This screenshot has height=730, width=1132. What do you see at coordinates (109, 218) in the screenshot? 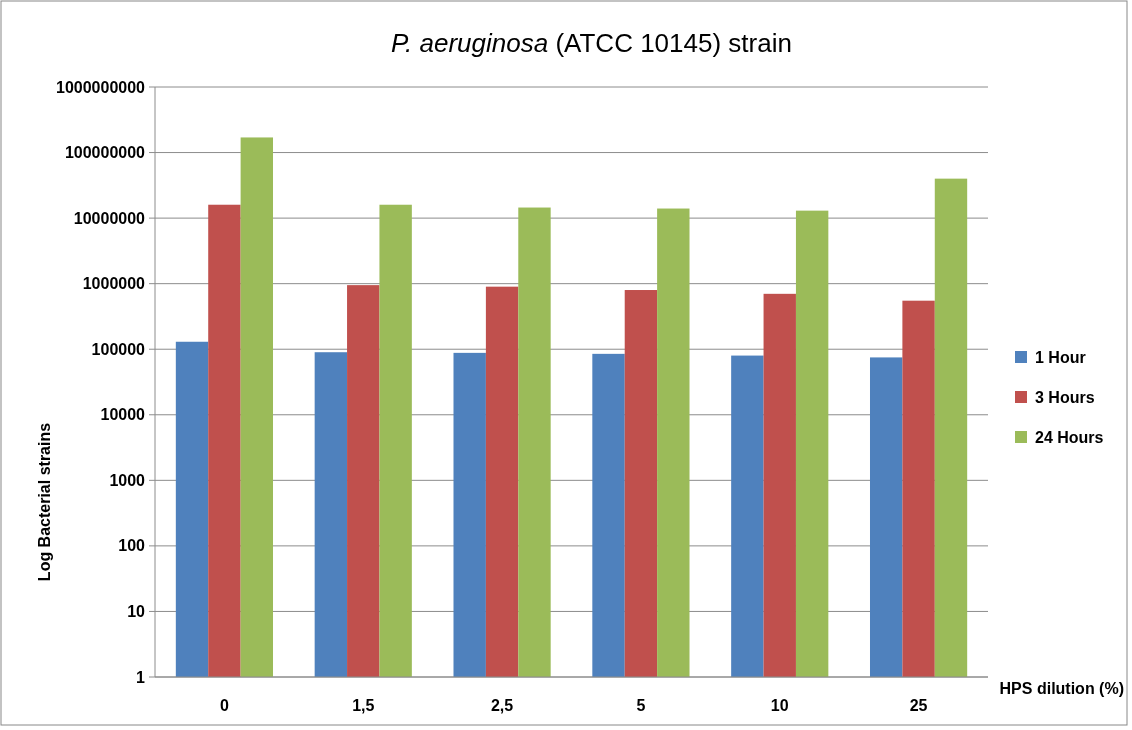
I see `y-tick-label: 10000000` at bounding box center [109, 218].